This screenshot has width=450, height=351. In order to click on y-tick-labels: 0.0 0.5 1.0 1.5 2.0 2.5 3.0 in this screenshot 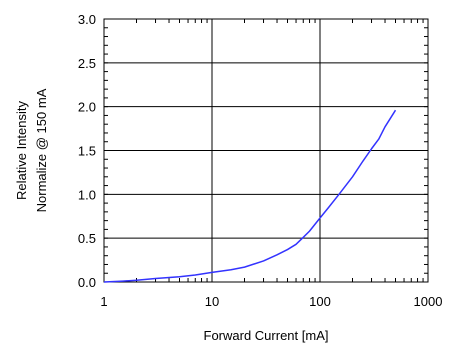, I will do `click(87, 151)`.